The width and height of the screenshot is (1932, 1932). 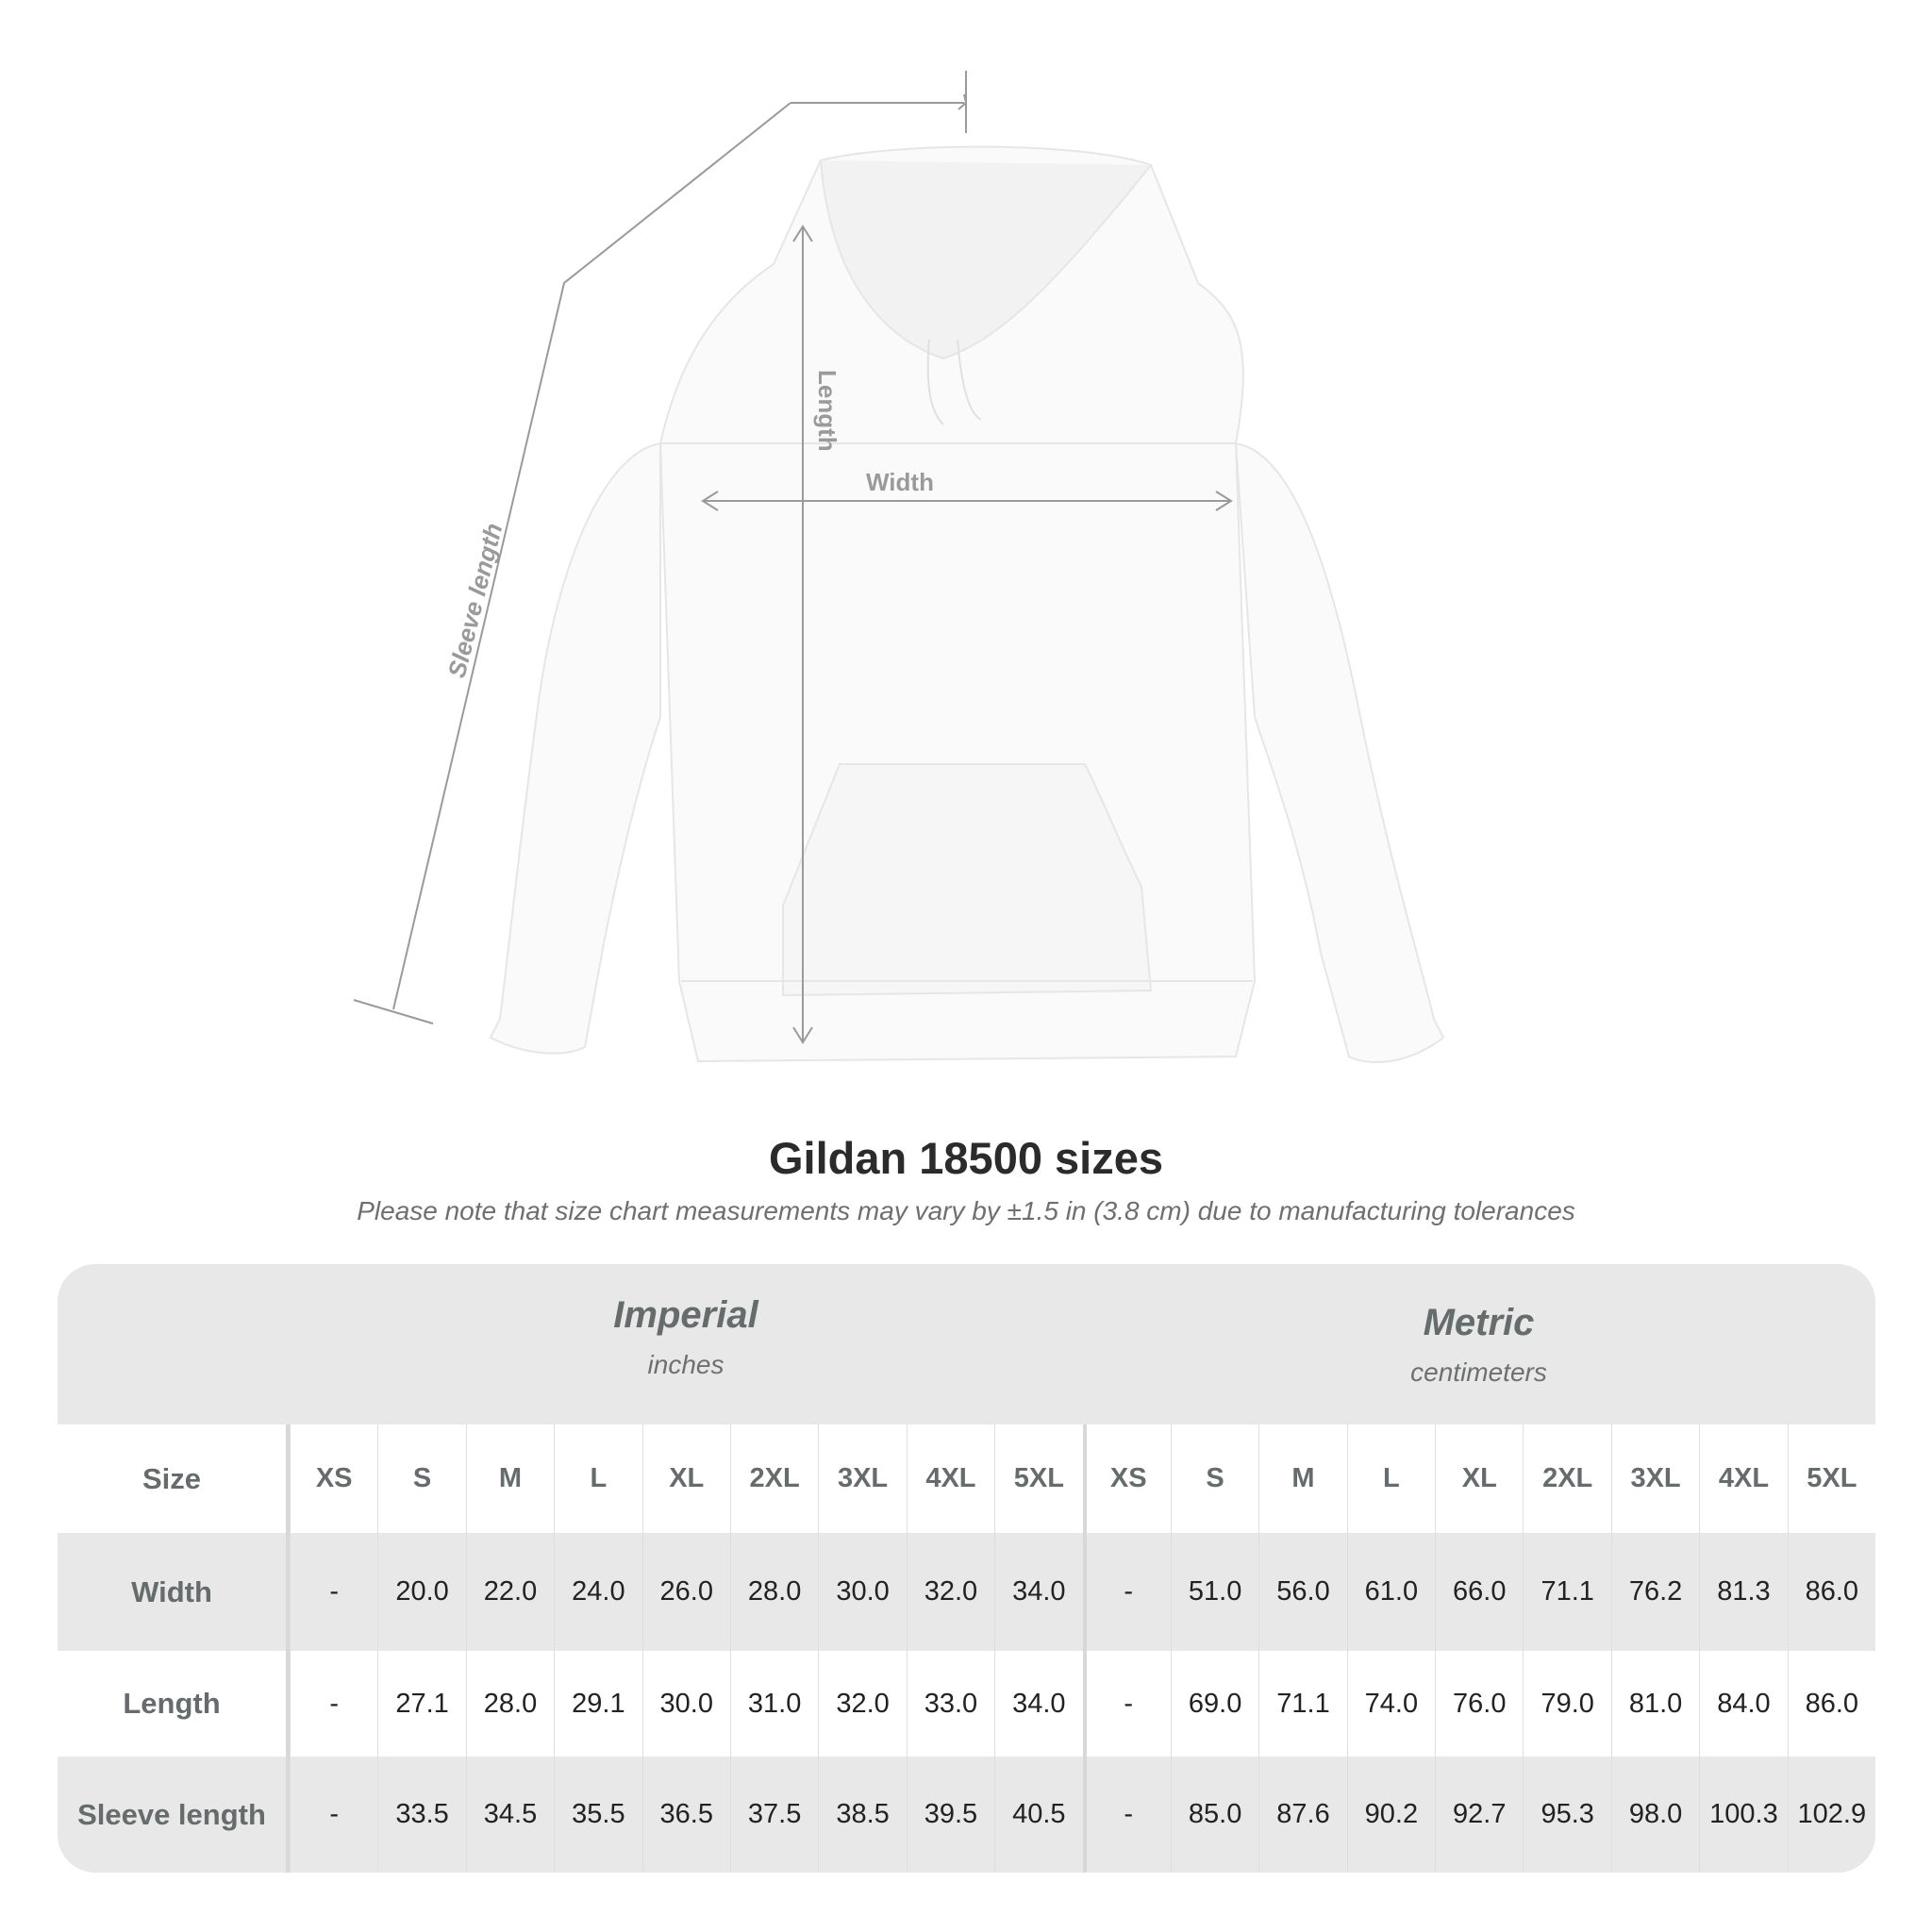 What do you see at coordinates (1479, 1478) in the screenshot?
I see `size-header-metric: XL` at bounding box center [1479, 1478].